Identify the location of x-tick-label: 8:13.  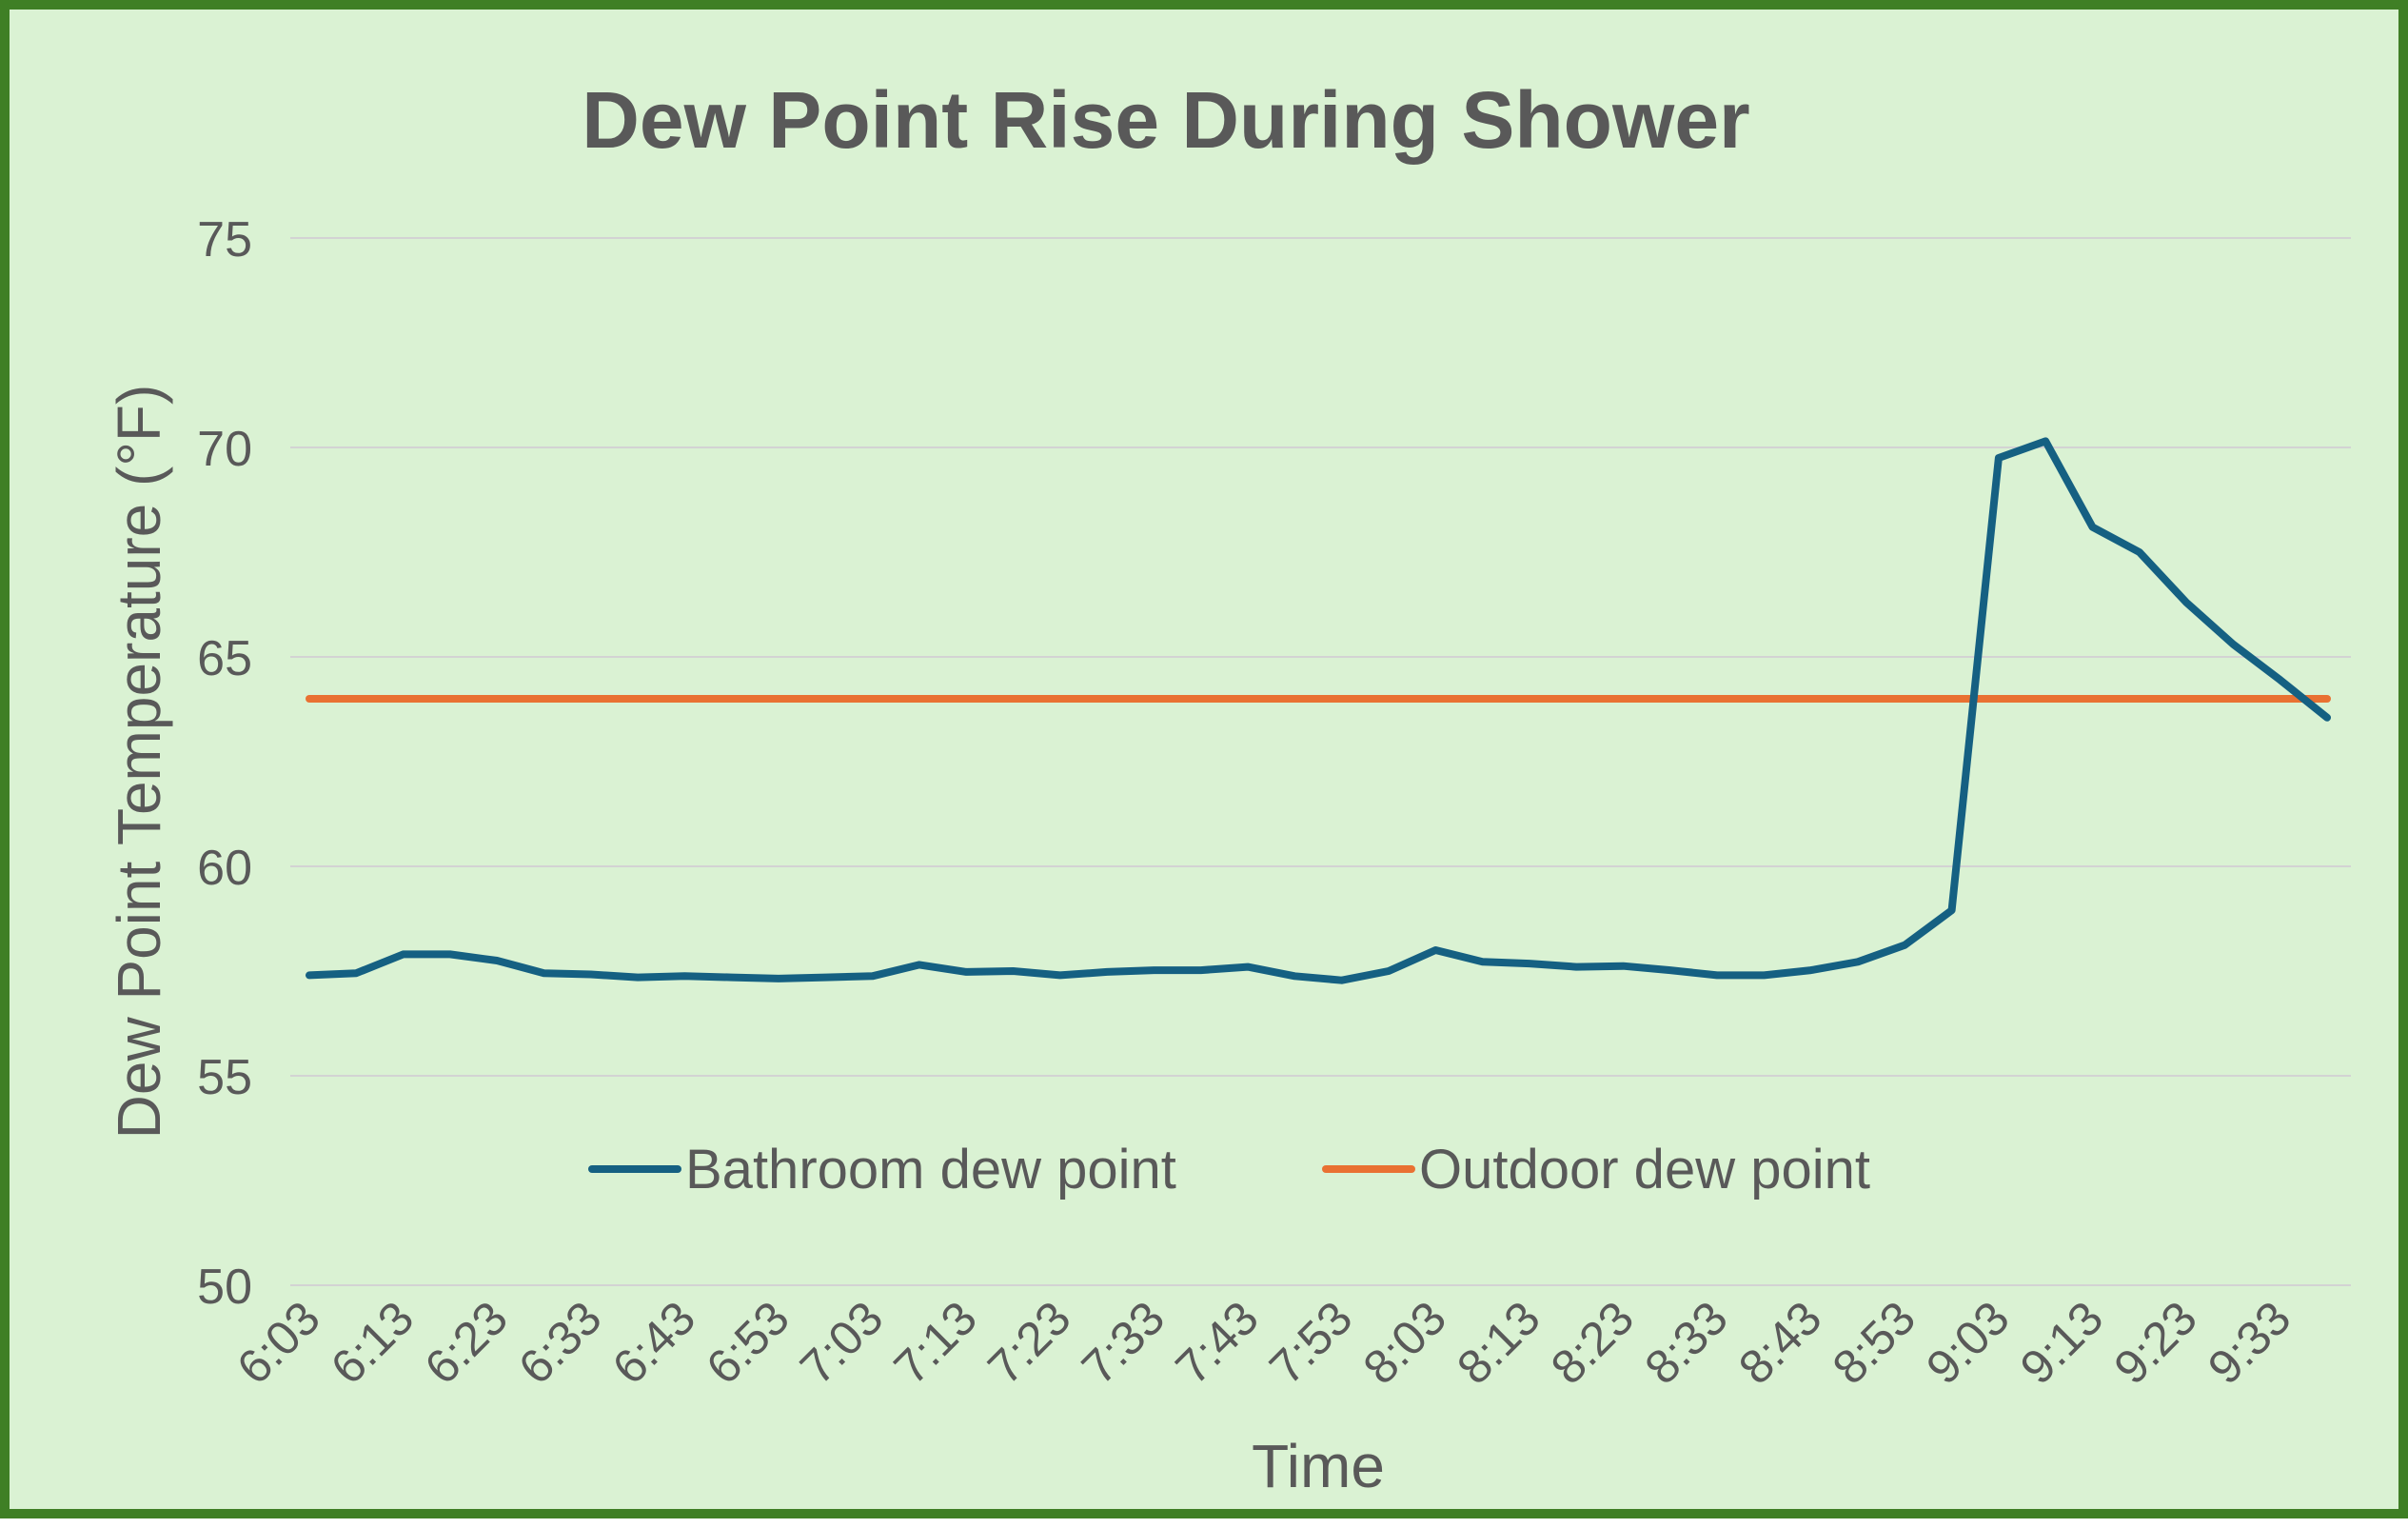
(1498, 1342).